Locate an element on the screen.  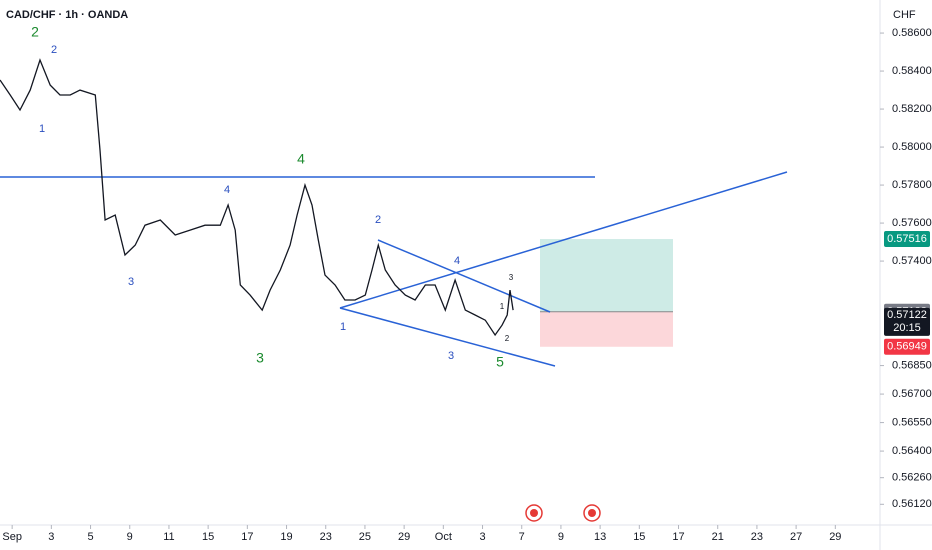
target-price-label-bg is located at coordinates (907, 239).